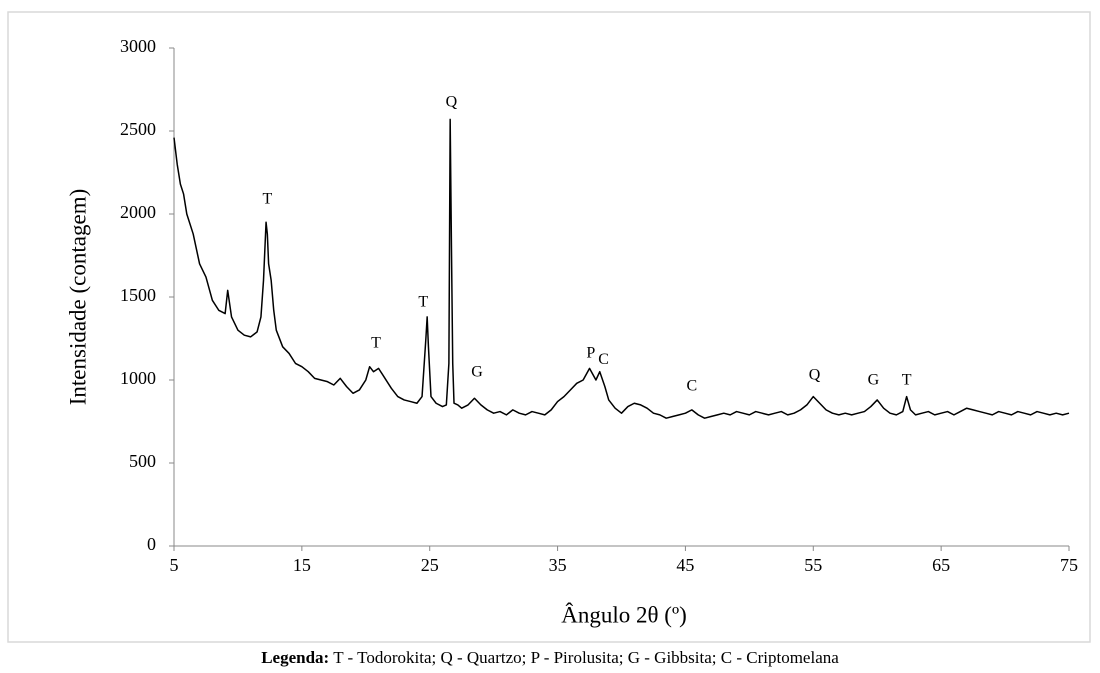 This screenshot has width=1100, height=673. What do you see at coordinates (430, 565) in the screenshot?
I see `x-tick-label: 25` at bounding box center [430, 565].